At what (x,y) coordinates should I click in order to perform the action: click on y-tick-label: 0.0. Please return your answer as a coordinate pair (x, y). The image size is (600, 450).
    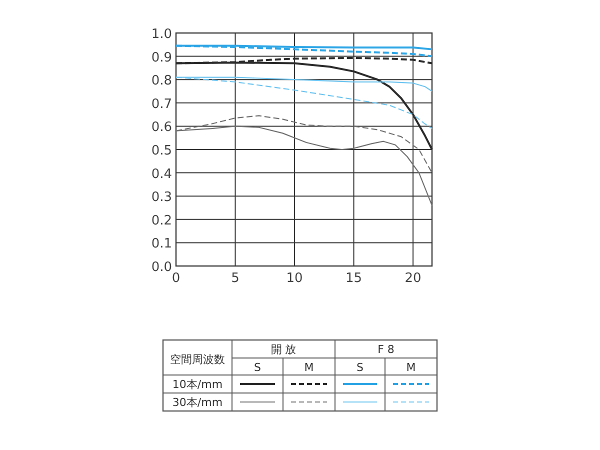
    Looking at the image, I should click on (161, 267).